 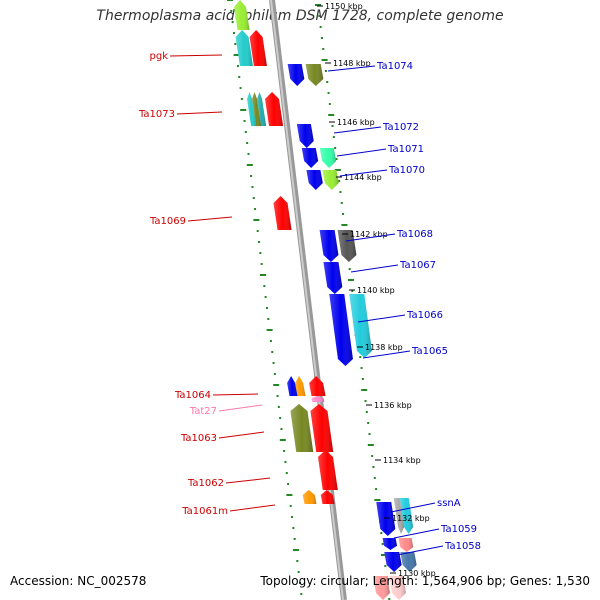 I want to click on gene-label-reverse: pgk, so click(x=159, y=56).